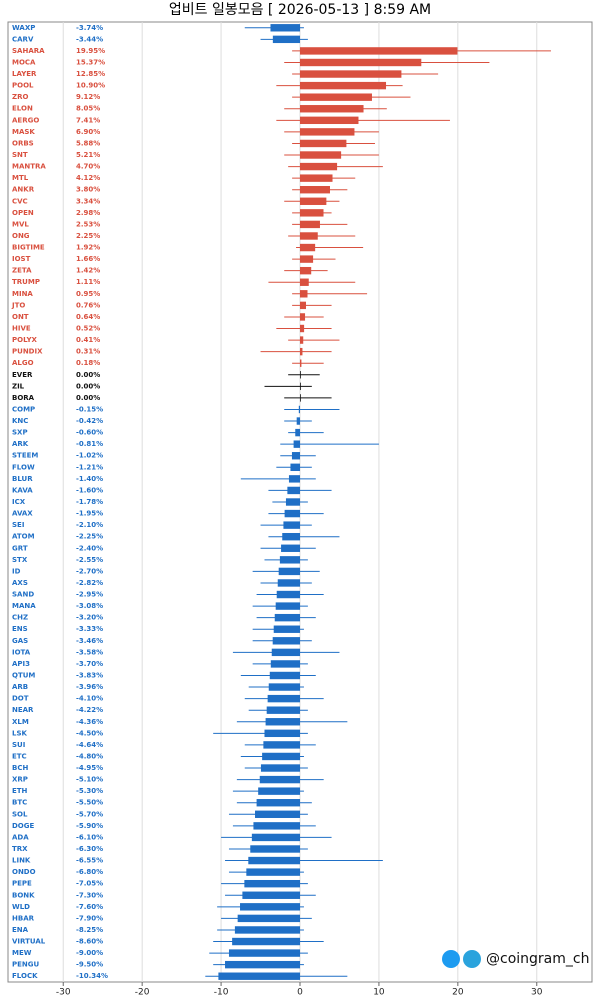 This screenshot has height=1000, width=600. I want to click on category-label: XRP, so click(20, 780).